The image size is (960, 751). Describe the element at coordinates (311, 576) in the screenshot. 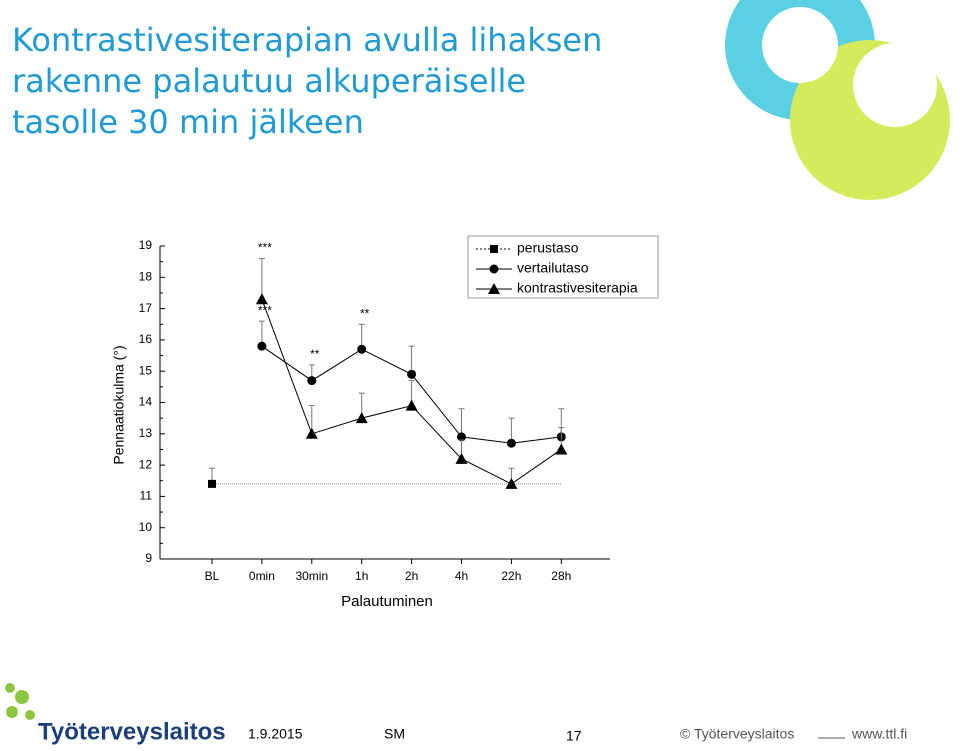

I see `x-tick-label: 30min` at that location.